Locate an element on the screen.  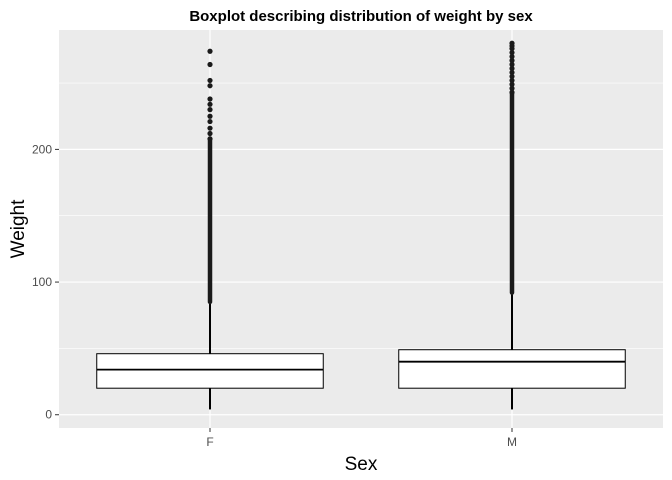
x-axis-title: Sex is located at coordinates (361, 464).